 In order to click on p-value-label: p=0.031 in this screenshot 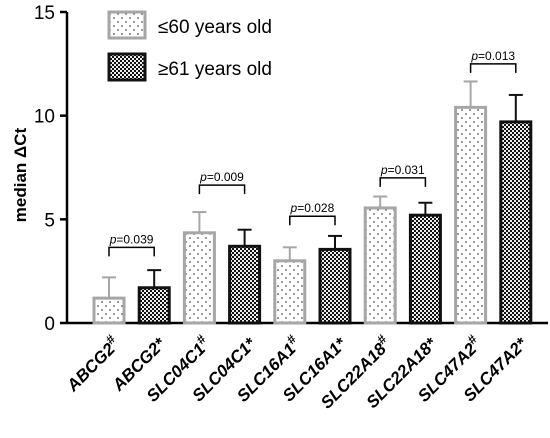, I will do `click(402, 170)`.